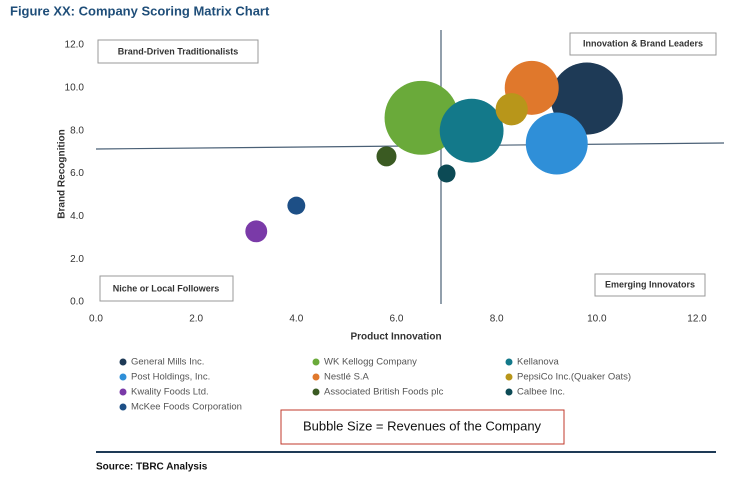 The height and width of the screenshot is (492, 752). What do you see at coordinates (96, 319) in the screenshot?
I see `x-tick-label: 0.0` at bounding box center [96, 319].